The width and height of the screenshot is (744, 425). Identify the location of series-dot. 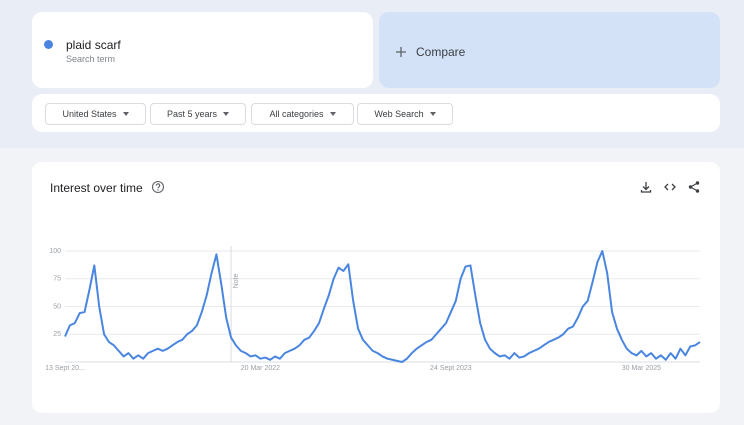
(48, 44).